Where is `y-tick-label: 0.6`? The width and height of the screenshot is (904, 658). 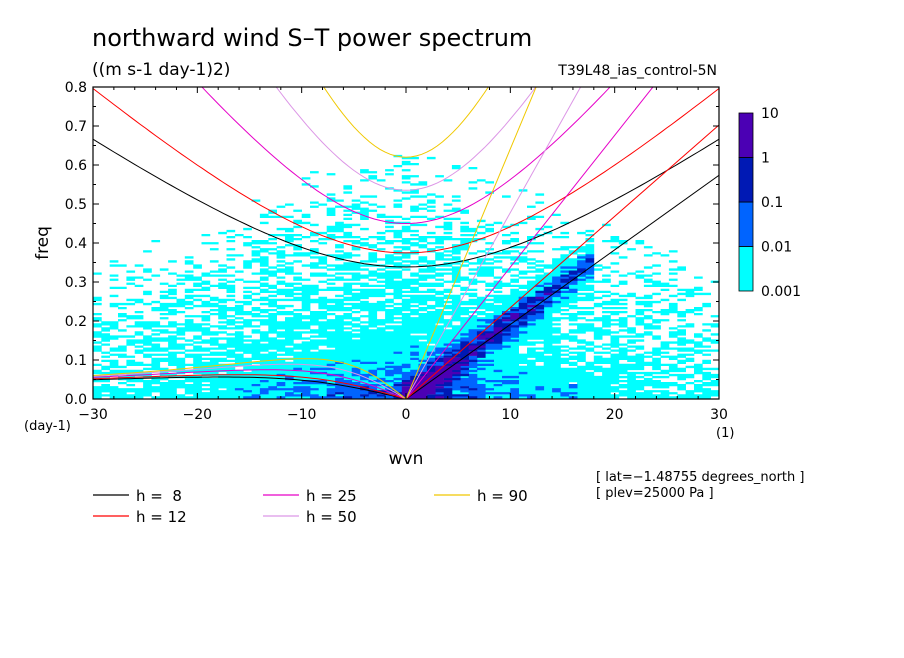
y-tick-label: 0.6 is located at coordinates (76, 166).